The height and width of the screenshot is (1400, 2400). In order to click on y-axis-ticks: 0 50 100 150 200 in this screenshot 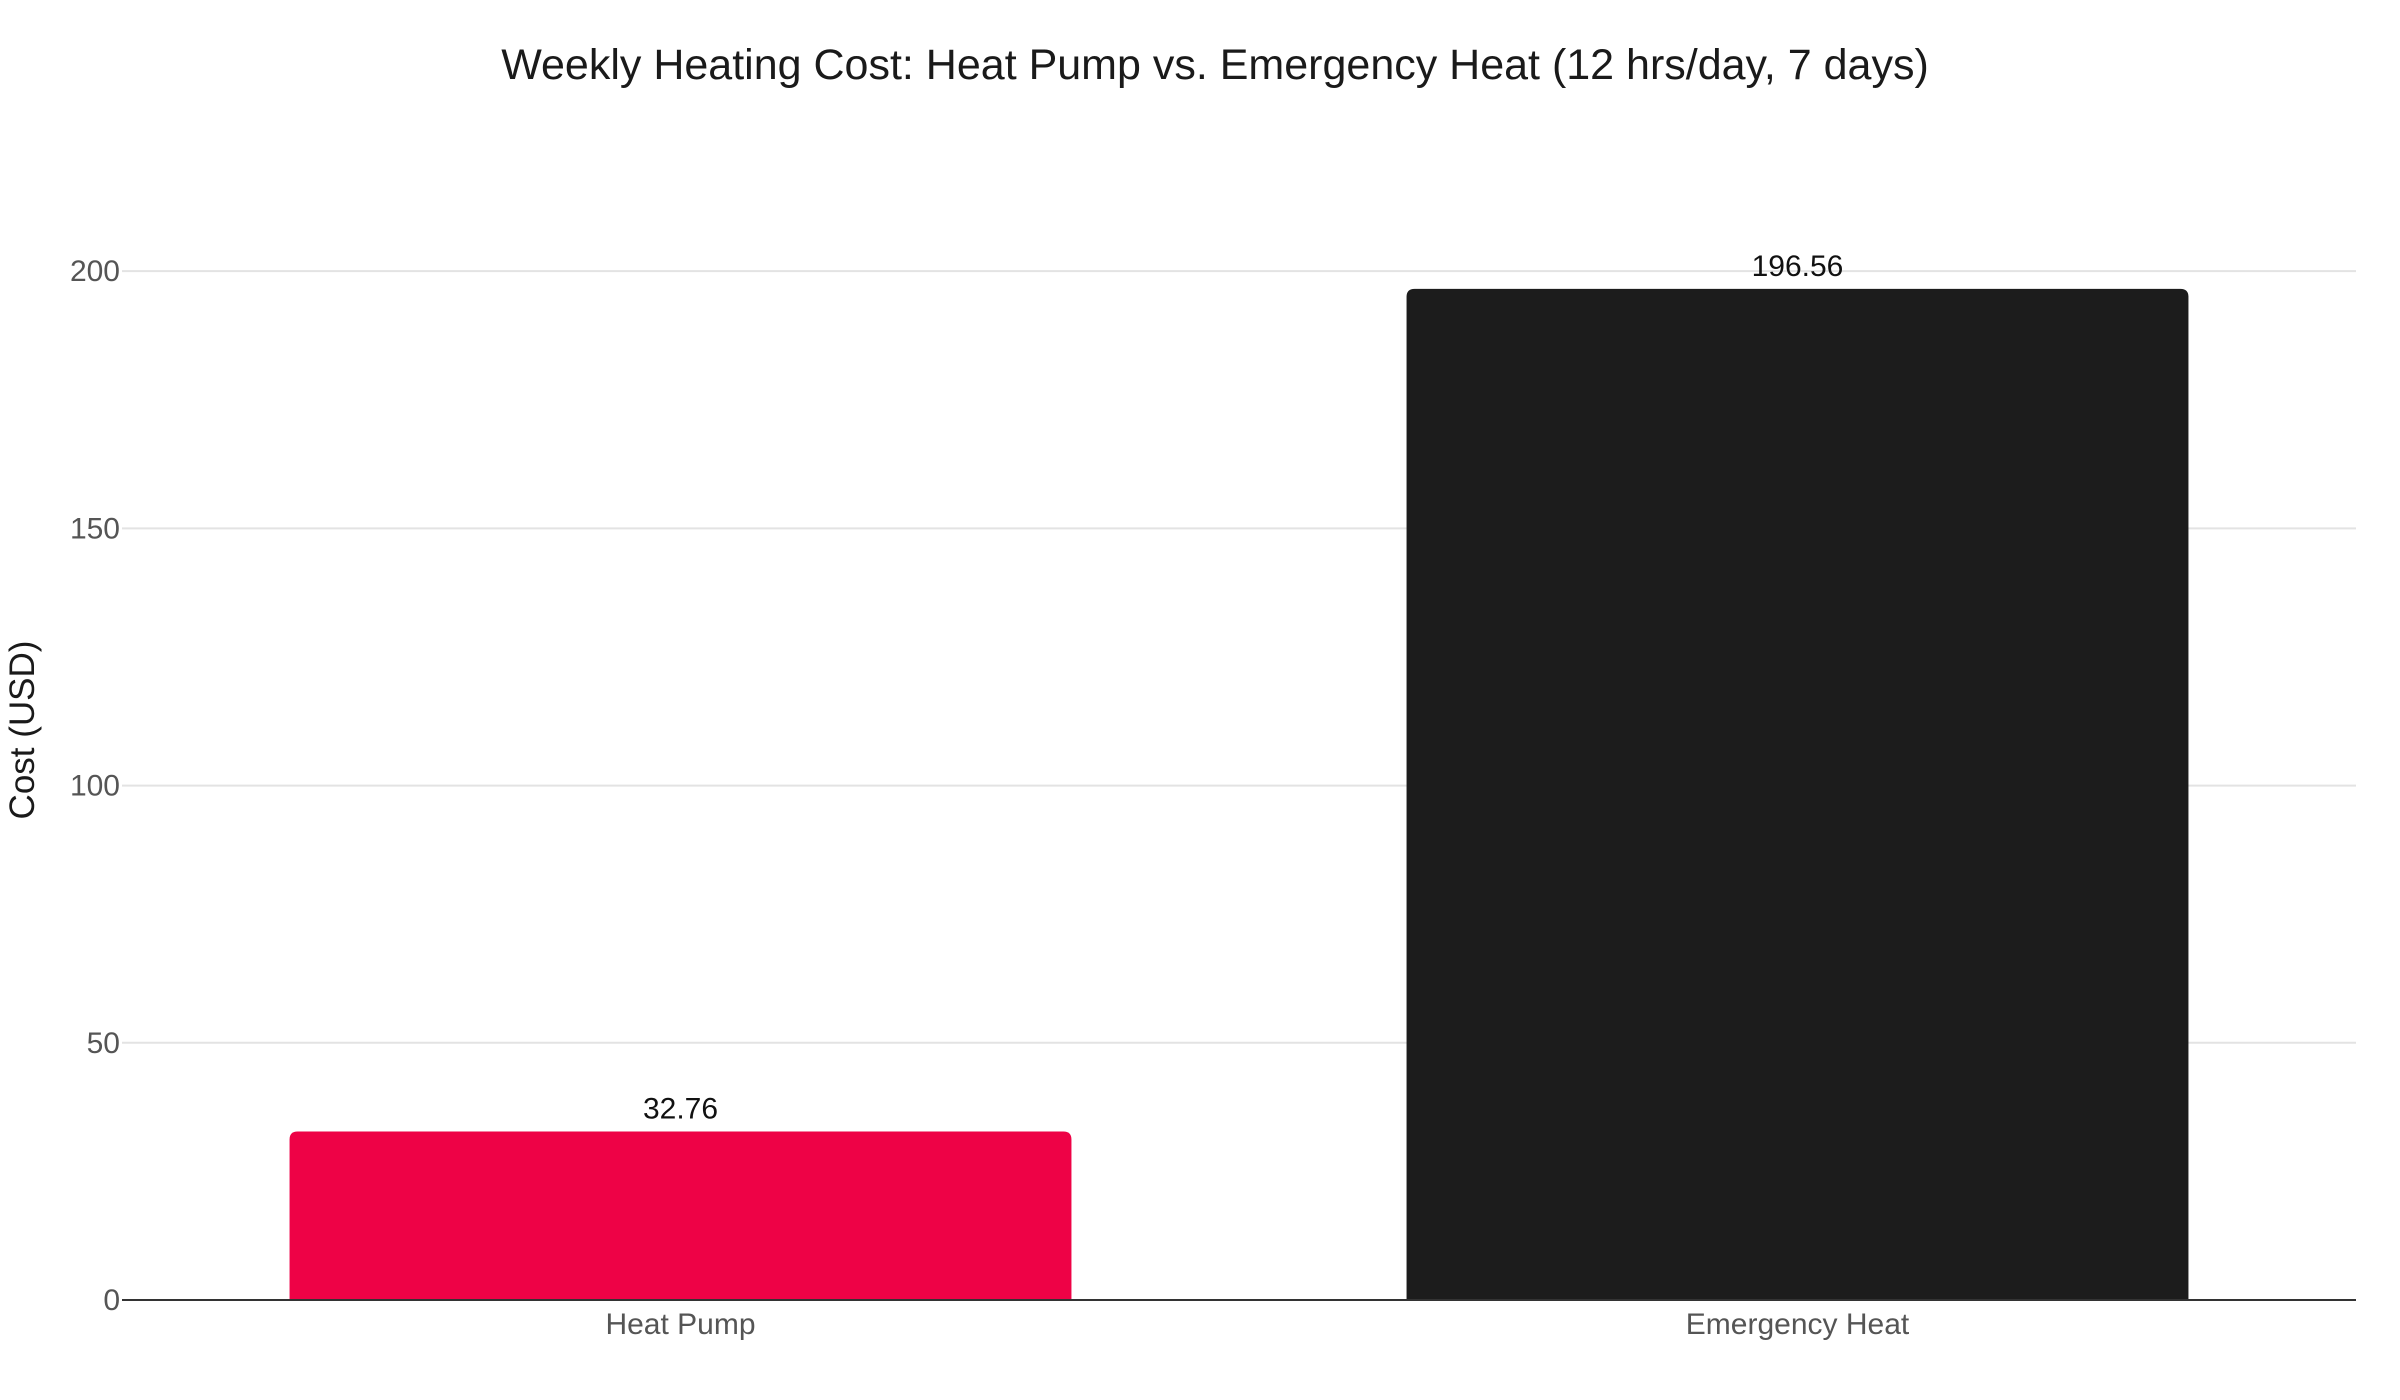, I will do `click(95, 786)`.